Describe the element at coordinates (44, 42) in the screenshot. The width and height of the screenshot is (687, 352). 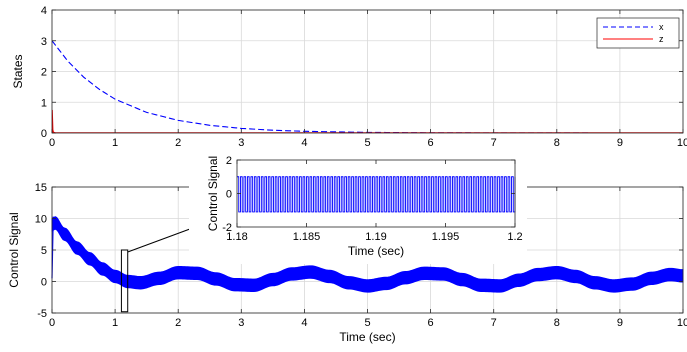
I see `y-tick-label: 3` at that location.